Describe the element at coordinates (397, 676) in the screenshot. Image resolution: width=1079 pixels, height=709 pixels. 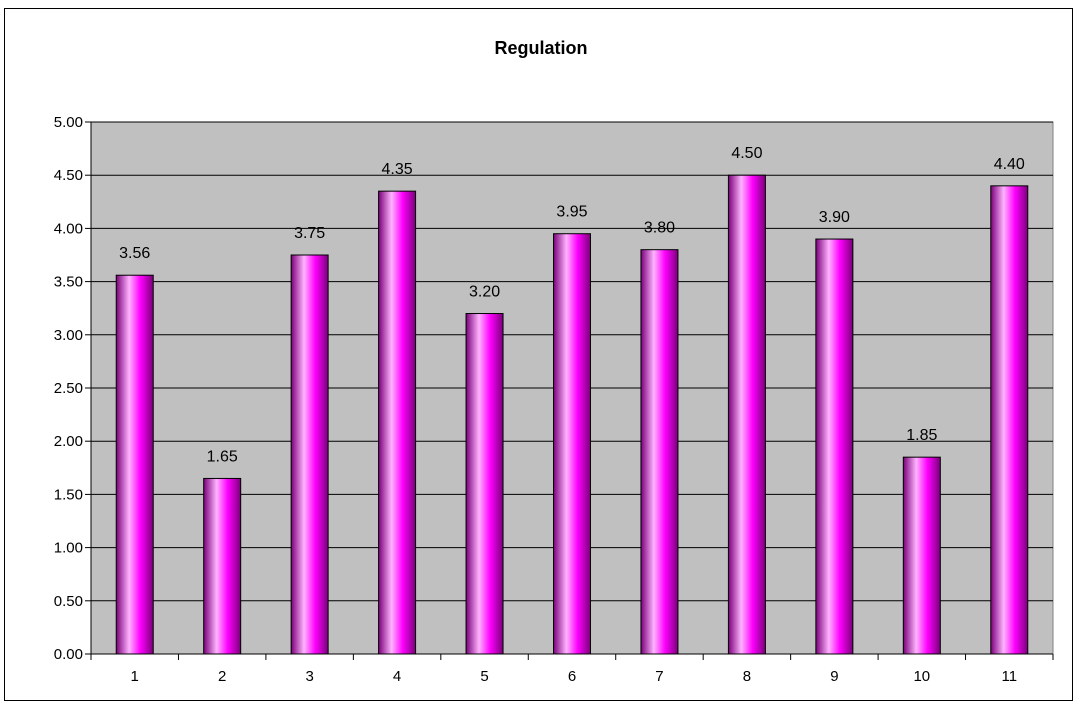
I see `x-tick-label: 4` at that location.